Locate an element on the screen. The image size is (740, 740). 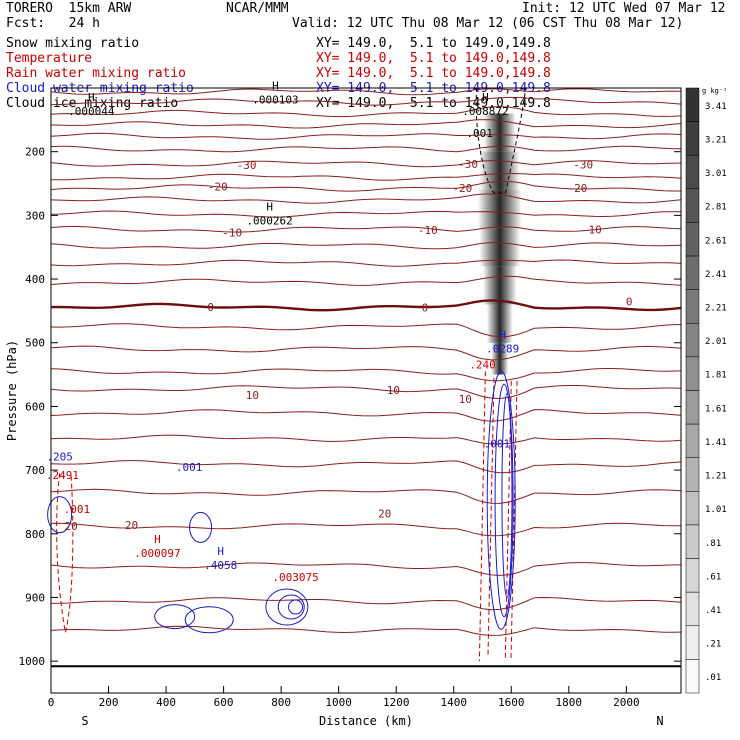
colorbar-label: 1.01 is located at coordinates (716, 510).